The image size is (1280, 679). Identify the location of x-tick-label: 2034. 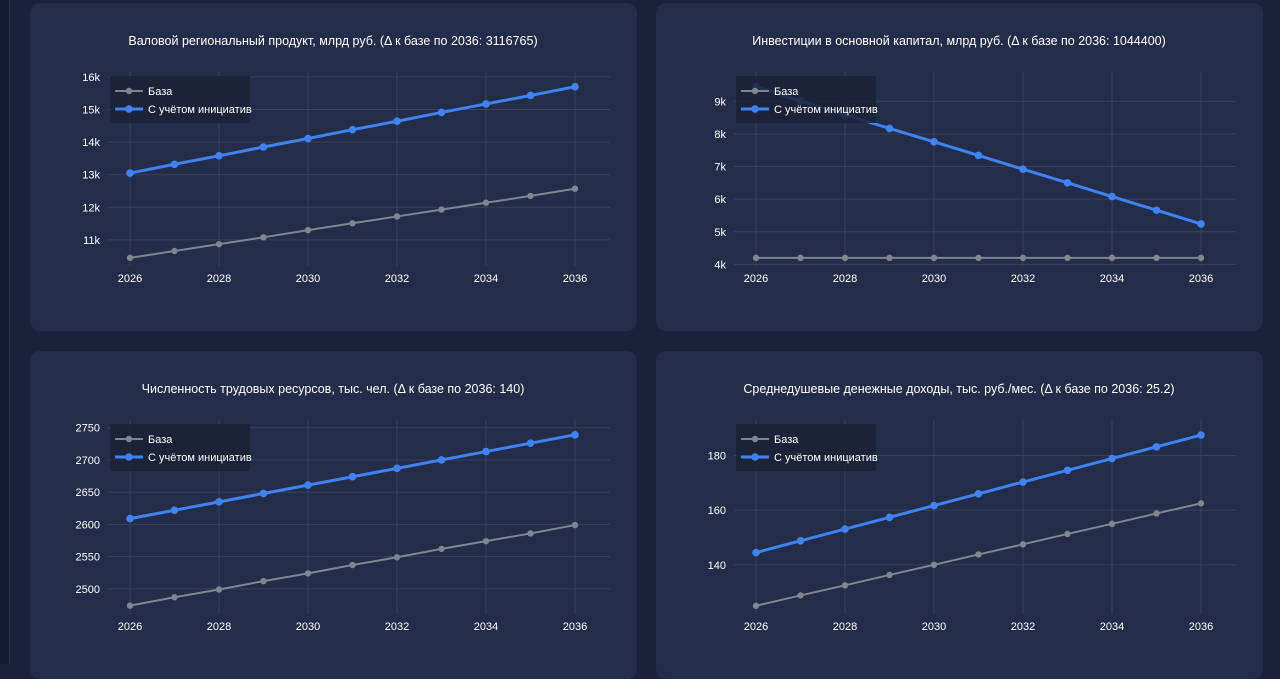
(486, 279).